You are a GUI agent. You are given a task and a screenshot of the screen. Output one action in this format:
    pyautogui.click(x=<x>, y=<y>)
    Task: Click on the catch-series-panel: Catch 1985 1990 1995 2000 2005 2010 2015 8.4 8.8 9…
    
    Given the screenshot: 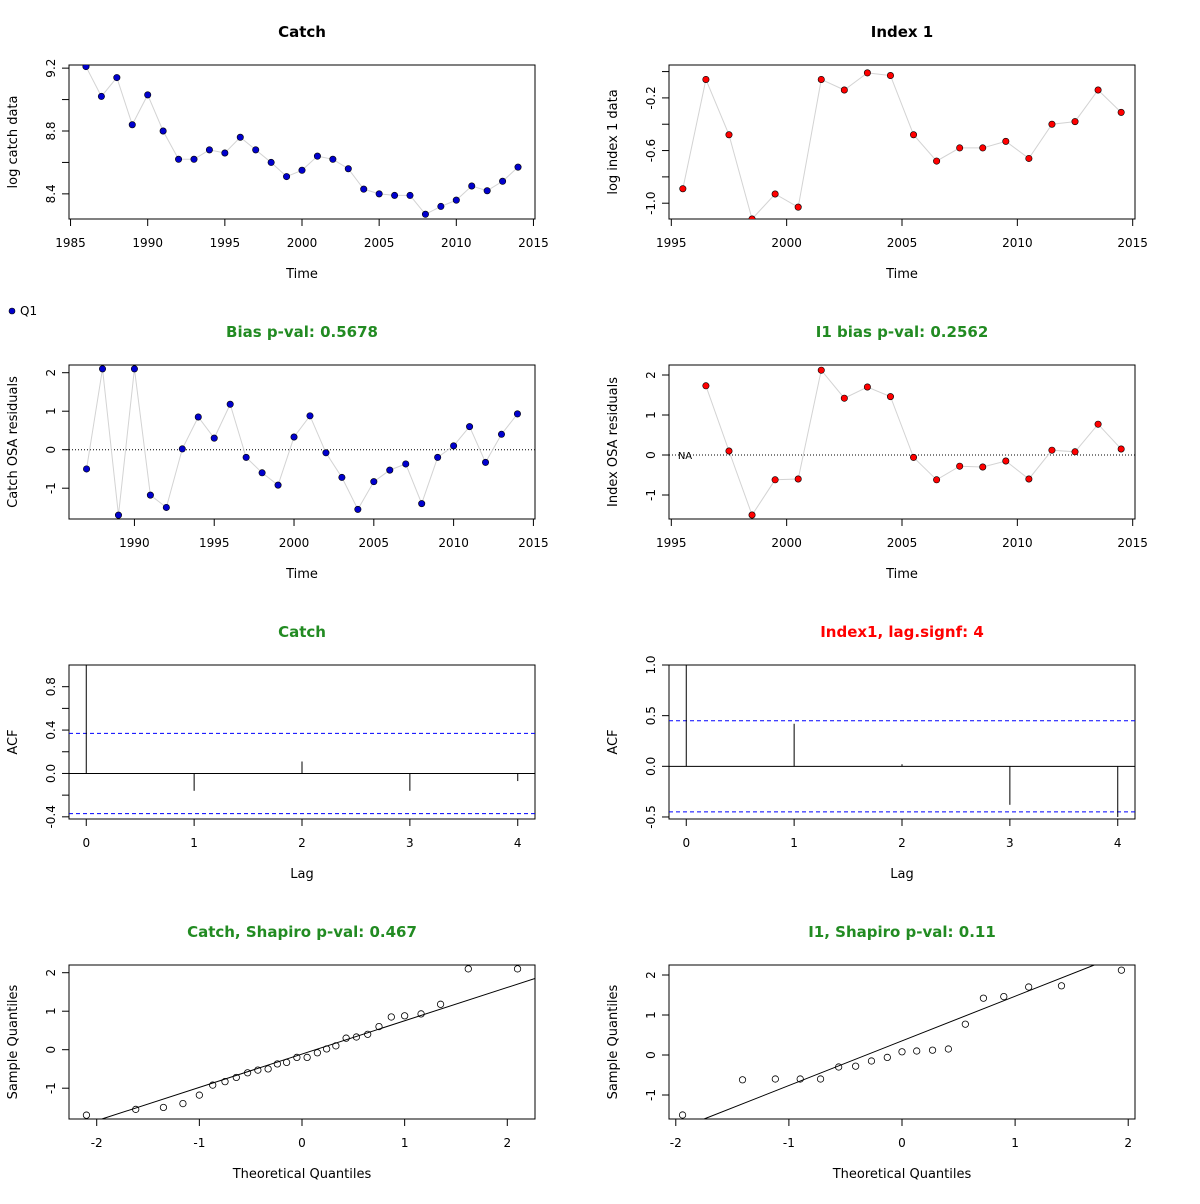 What is the action you would take?
    pyautogui.click(x=277, y=152)
    